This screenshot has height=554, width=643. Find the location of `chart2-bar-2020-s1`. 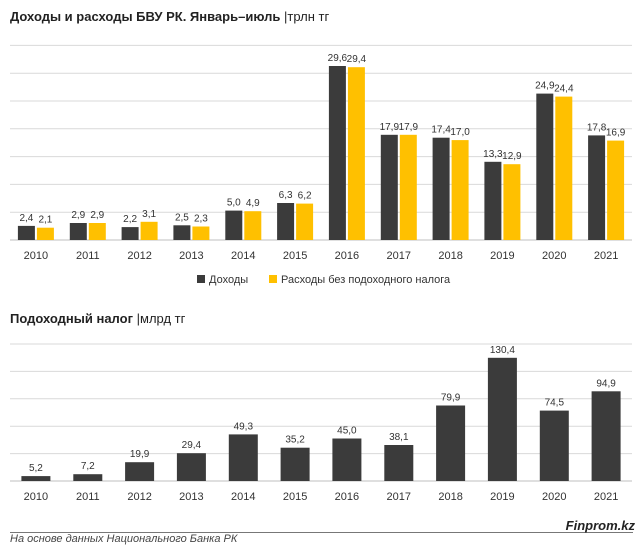

chart2-bar-2020-s1 is located at coordinates (554, 445).